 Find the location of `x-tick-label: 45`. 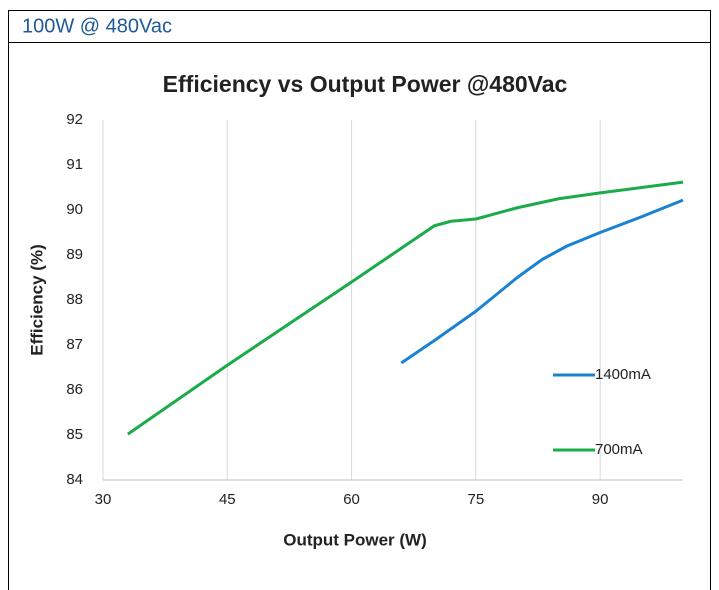

x-tick-label: 45 is located at coordinates (227, 499).